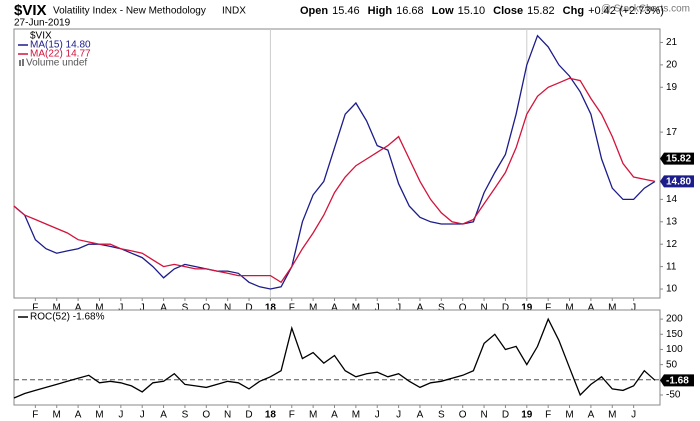  Describe the element at coordinates (672, 364) in the screenshot. I see `y-tick-label: 50` at that location.